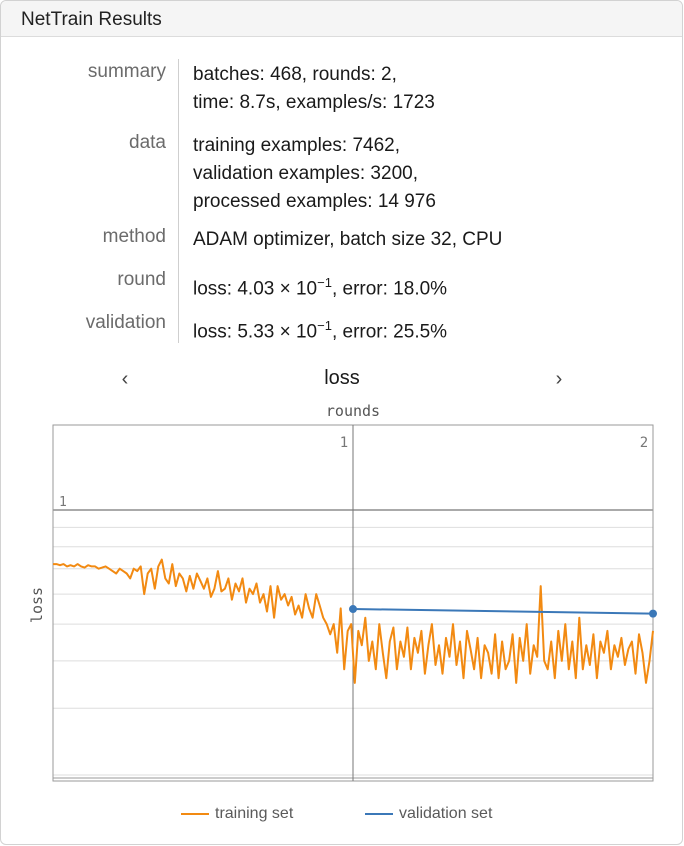 The height and width of the screenshot is (846, 684). What do you see at coordinates (195, 814) in the screenshot?
I see `legend-swatch-training` at bounding box center [195, 814].